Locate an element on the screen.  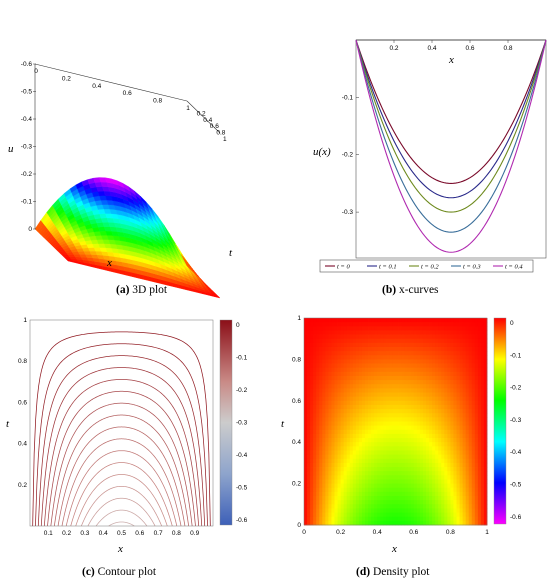
colorbar is located at coordinates (226, 422).